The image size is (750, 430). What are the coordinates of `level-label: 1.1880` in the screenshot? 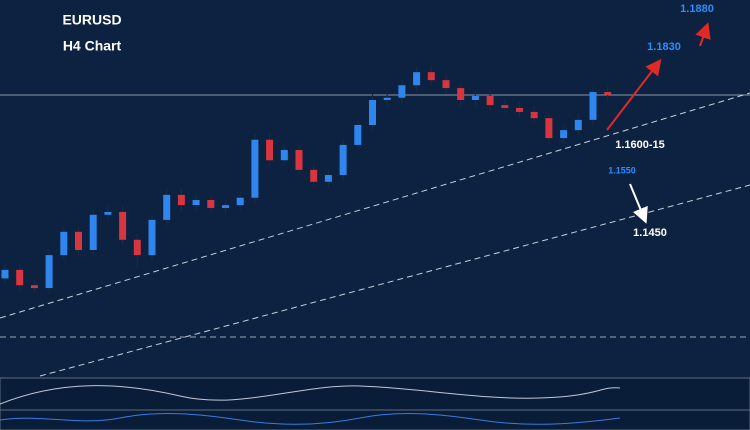 It's located at (697, 9).